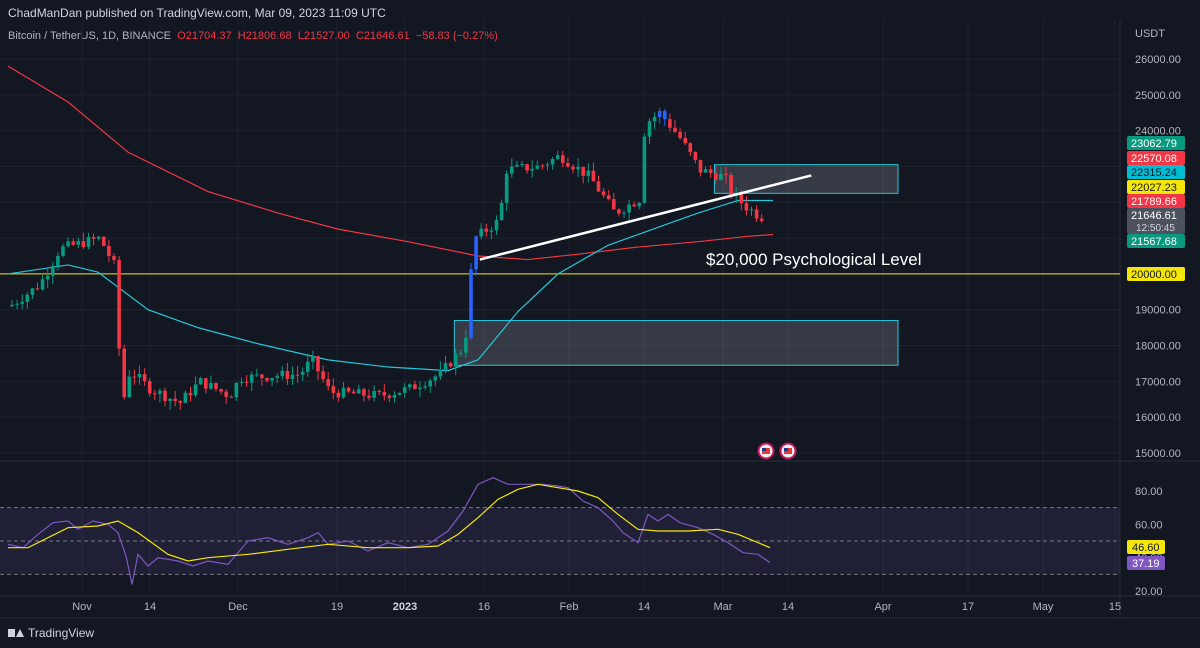  Describe the element at coordinates (16, 633) in the screenshot. I see `tradingview-logo-icon` at that location.